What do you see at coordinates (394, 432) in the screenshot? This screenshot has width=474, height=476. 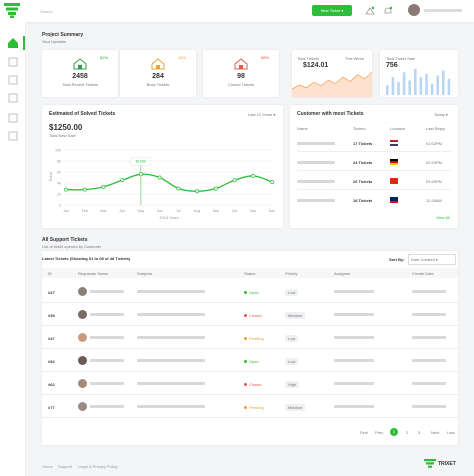 I see `page-link: 1` at bounding box center [394, 432].